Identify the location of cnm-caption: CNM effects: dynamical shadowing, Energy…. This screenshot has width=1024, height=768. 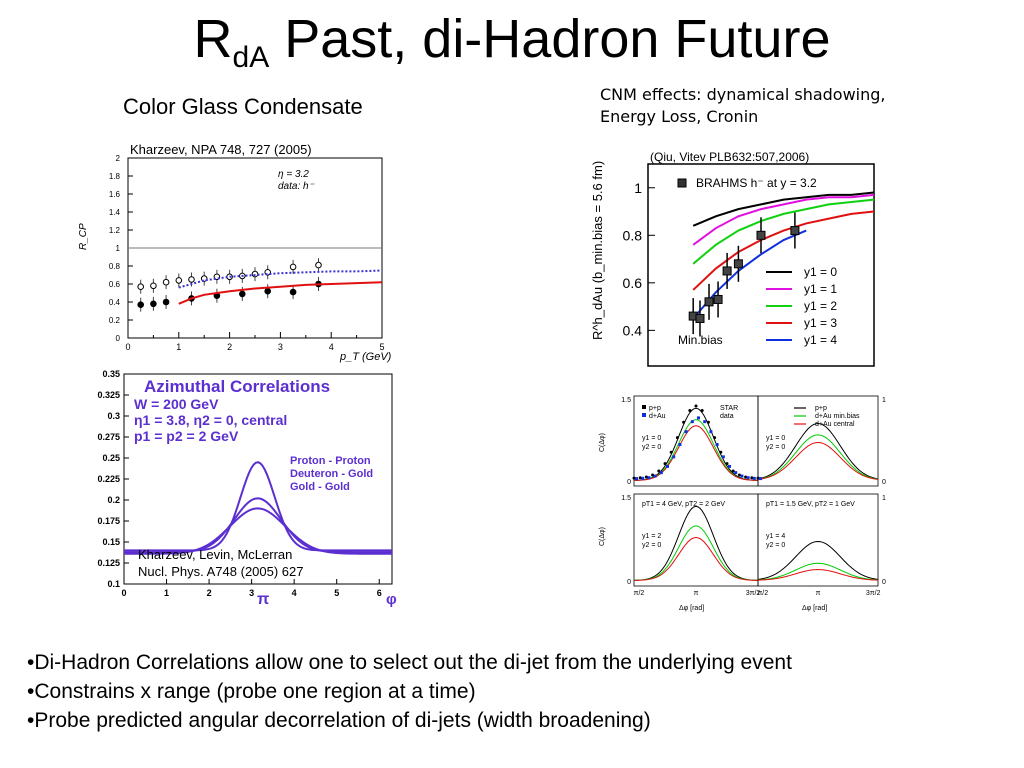
(743, 106).